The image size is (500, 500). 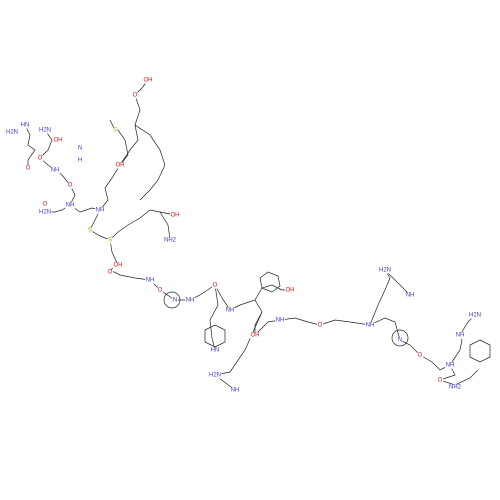 I want to click on atom-label: H, so click(x=80, y=161).